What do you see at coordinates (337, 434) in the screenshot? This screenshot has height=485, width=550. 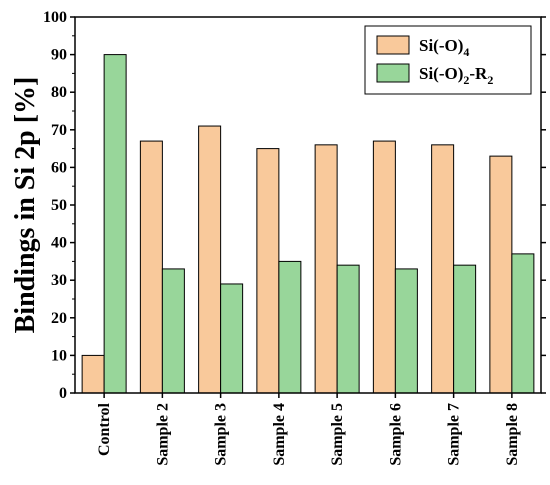 I see `x-tick-label: Sample 5` at bounding box center [337, 434].